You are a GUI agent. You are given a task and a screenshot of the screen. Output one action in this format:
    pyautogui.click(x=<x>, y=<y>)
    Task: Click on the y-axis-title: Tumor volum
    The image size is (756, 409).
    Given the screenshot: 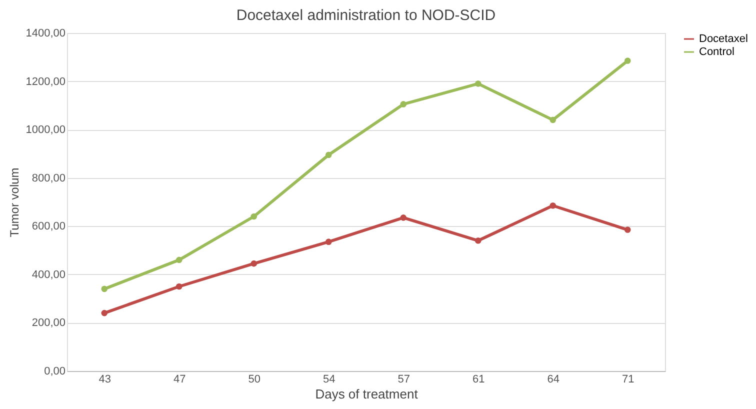 What is the action you would take?
    pyautogui.click(x=15, y=203)
    